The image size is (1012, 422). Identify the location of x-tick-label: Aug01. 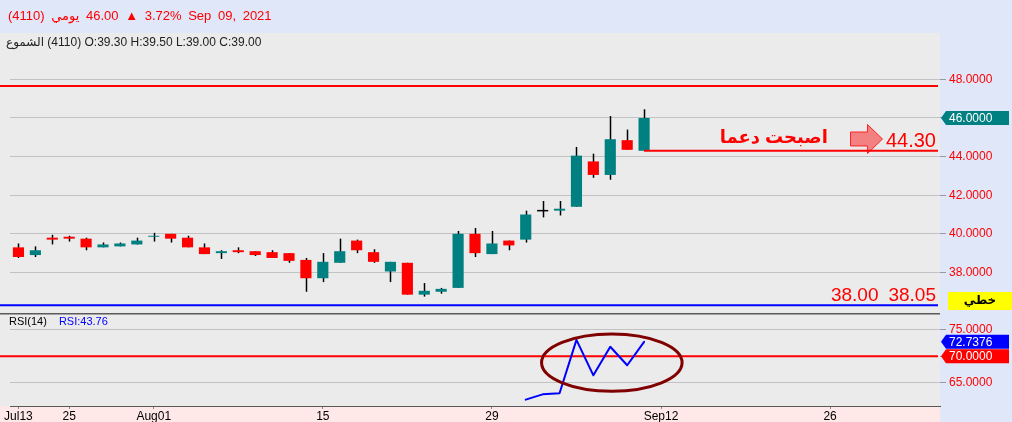
(154, 415).